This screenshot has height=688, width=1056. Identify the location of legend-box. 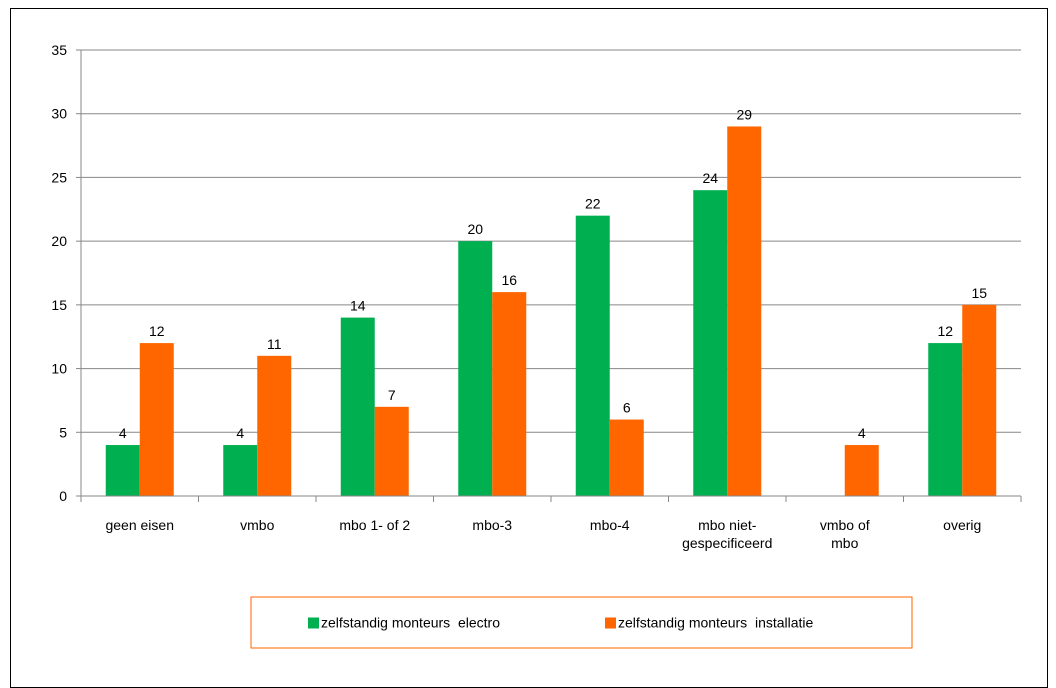
(581, 622).